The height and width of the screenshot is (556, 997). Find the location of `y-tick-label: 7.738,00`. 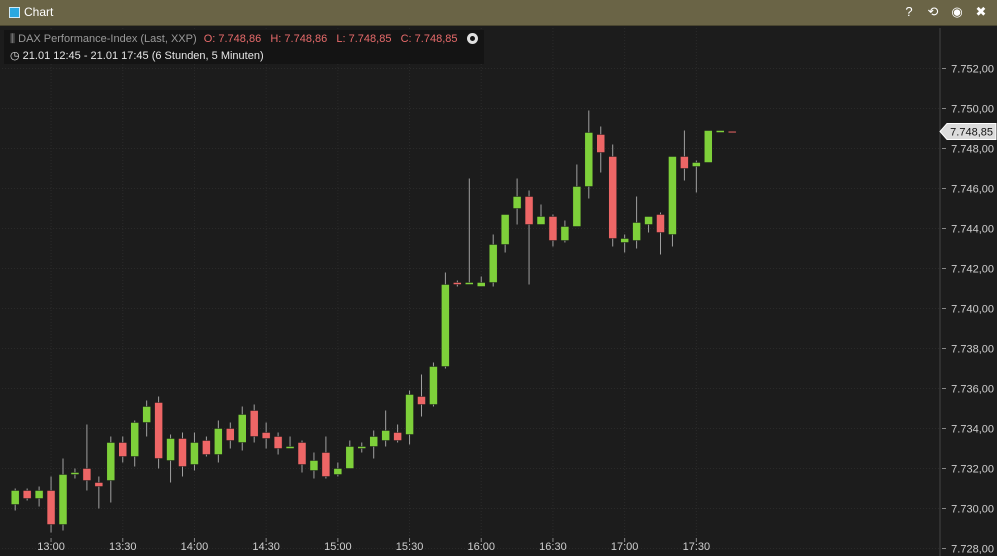

y-tick-label: 7.738,00 is located at coordinates (972, 350).